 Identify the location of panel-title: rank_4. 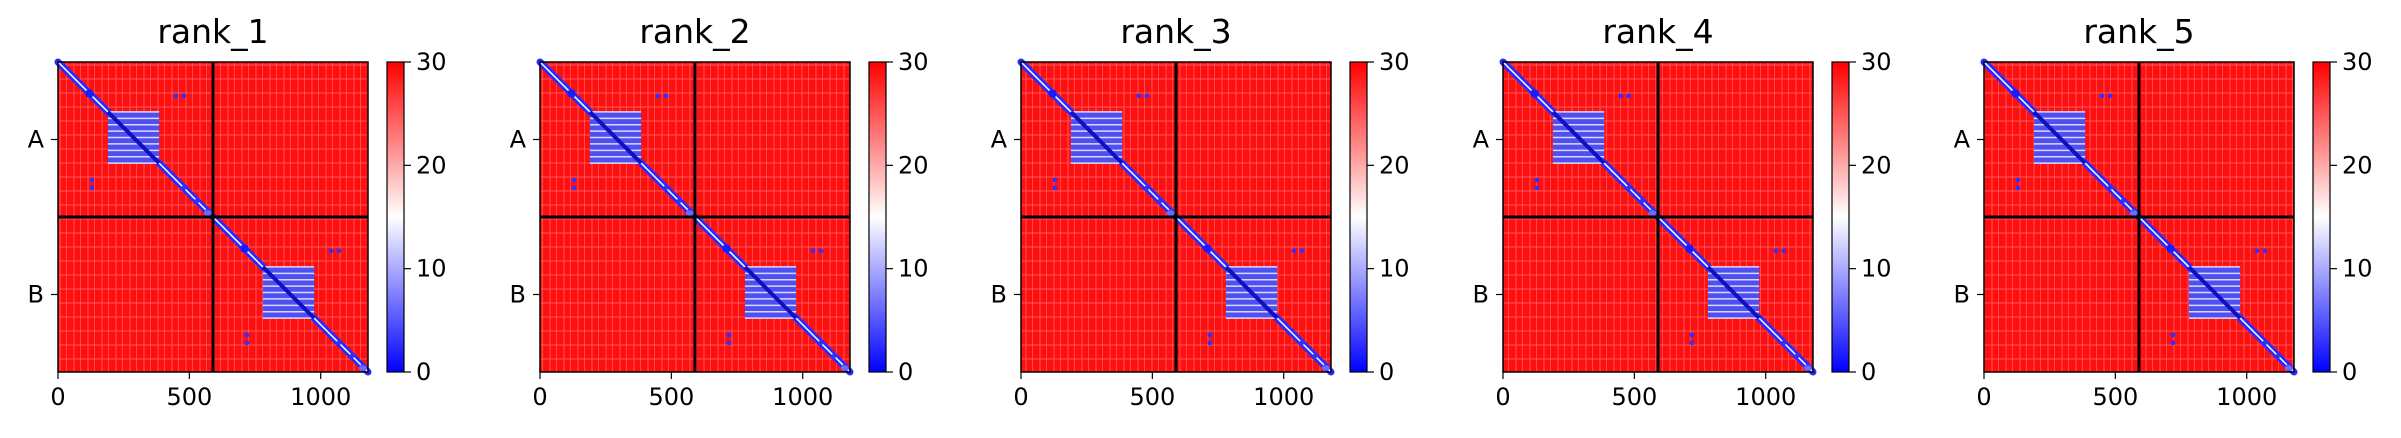
(1657, 31).